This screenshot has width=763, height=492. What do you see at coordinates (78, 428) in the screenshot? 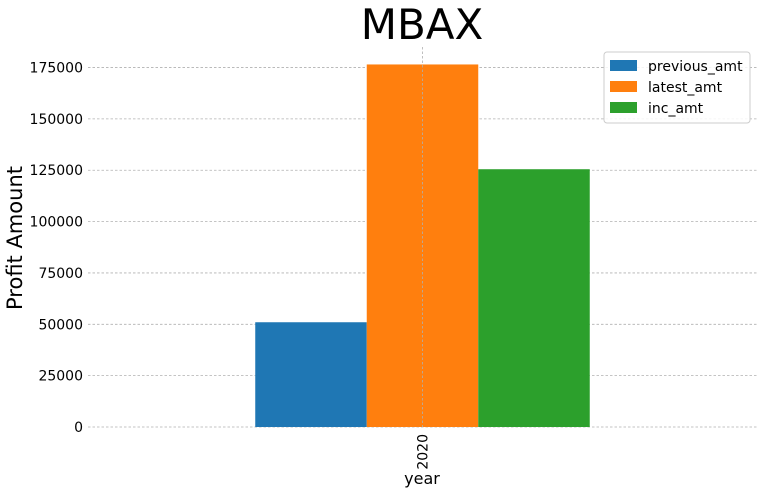
I see `y-tick-label: 0` at bounding box center [78, 428].